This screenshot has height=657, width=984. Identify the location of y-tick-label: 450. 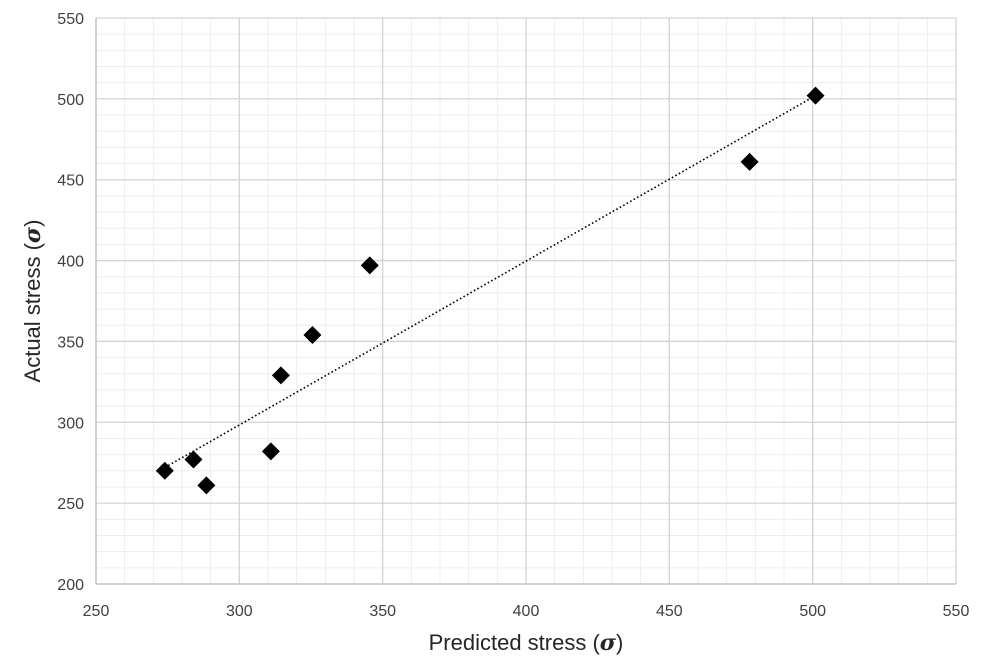
(70, 181).